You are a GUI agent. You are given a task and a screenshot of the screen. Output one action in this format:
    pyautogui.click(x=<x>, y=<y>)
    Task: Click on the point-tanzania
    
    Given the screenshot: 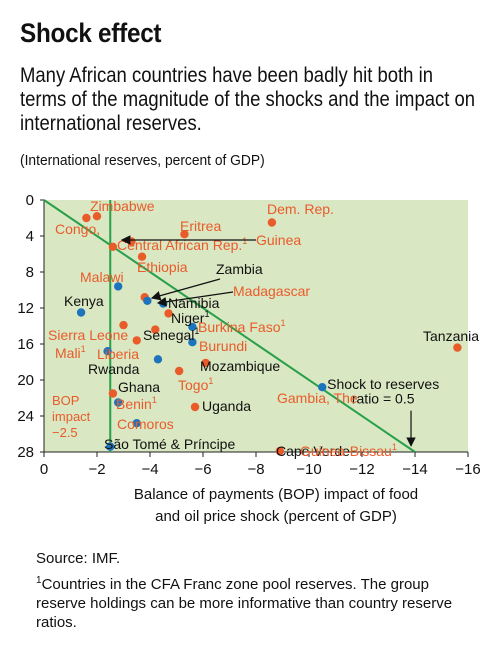 What is the action you would take?
    pyautogui.click(x=192, y=342)
    